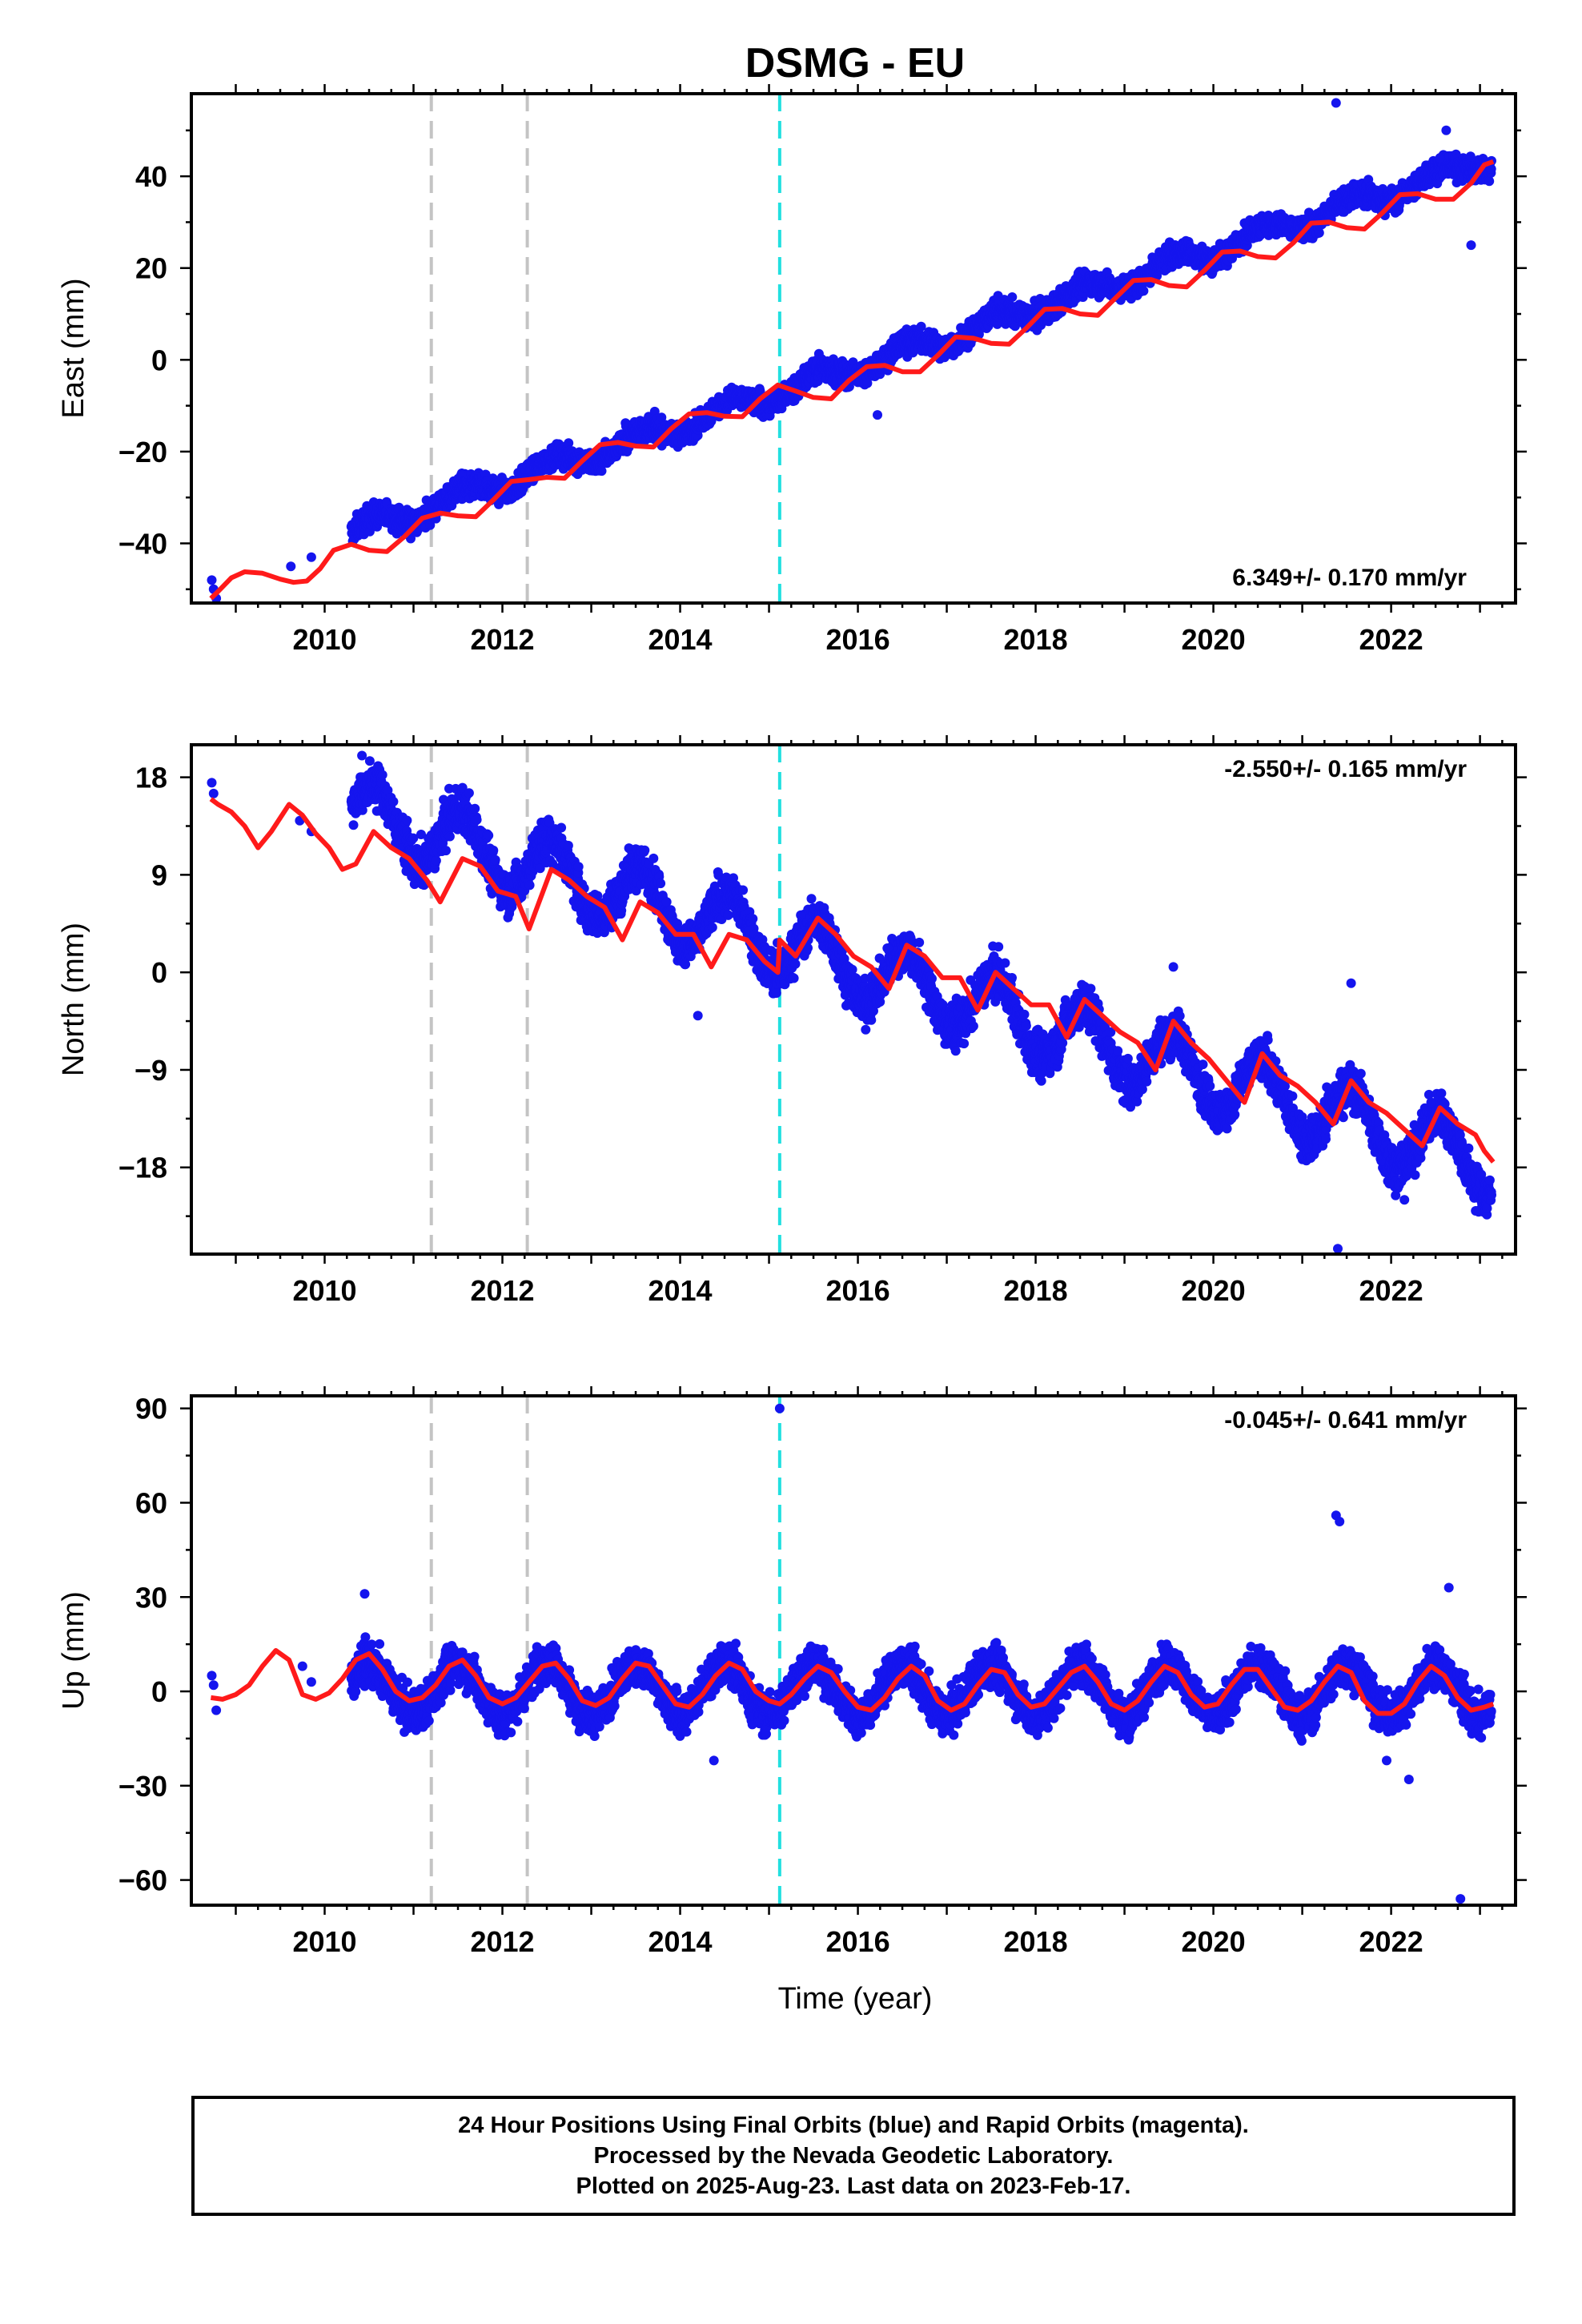 The height and width of the screenshot is (2324, 1582). Describe the element at coordinates (74, 348) in the screenshot. I see `y-axis-label: East (mm)` at that location.